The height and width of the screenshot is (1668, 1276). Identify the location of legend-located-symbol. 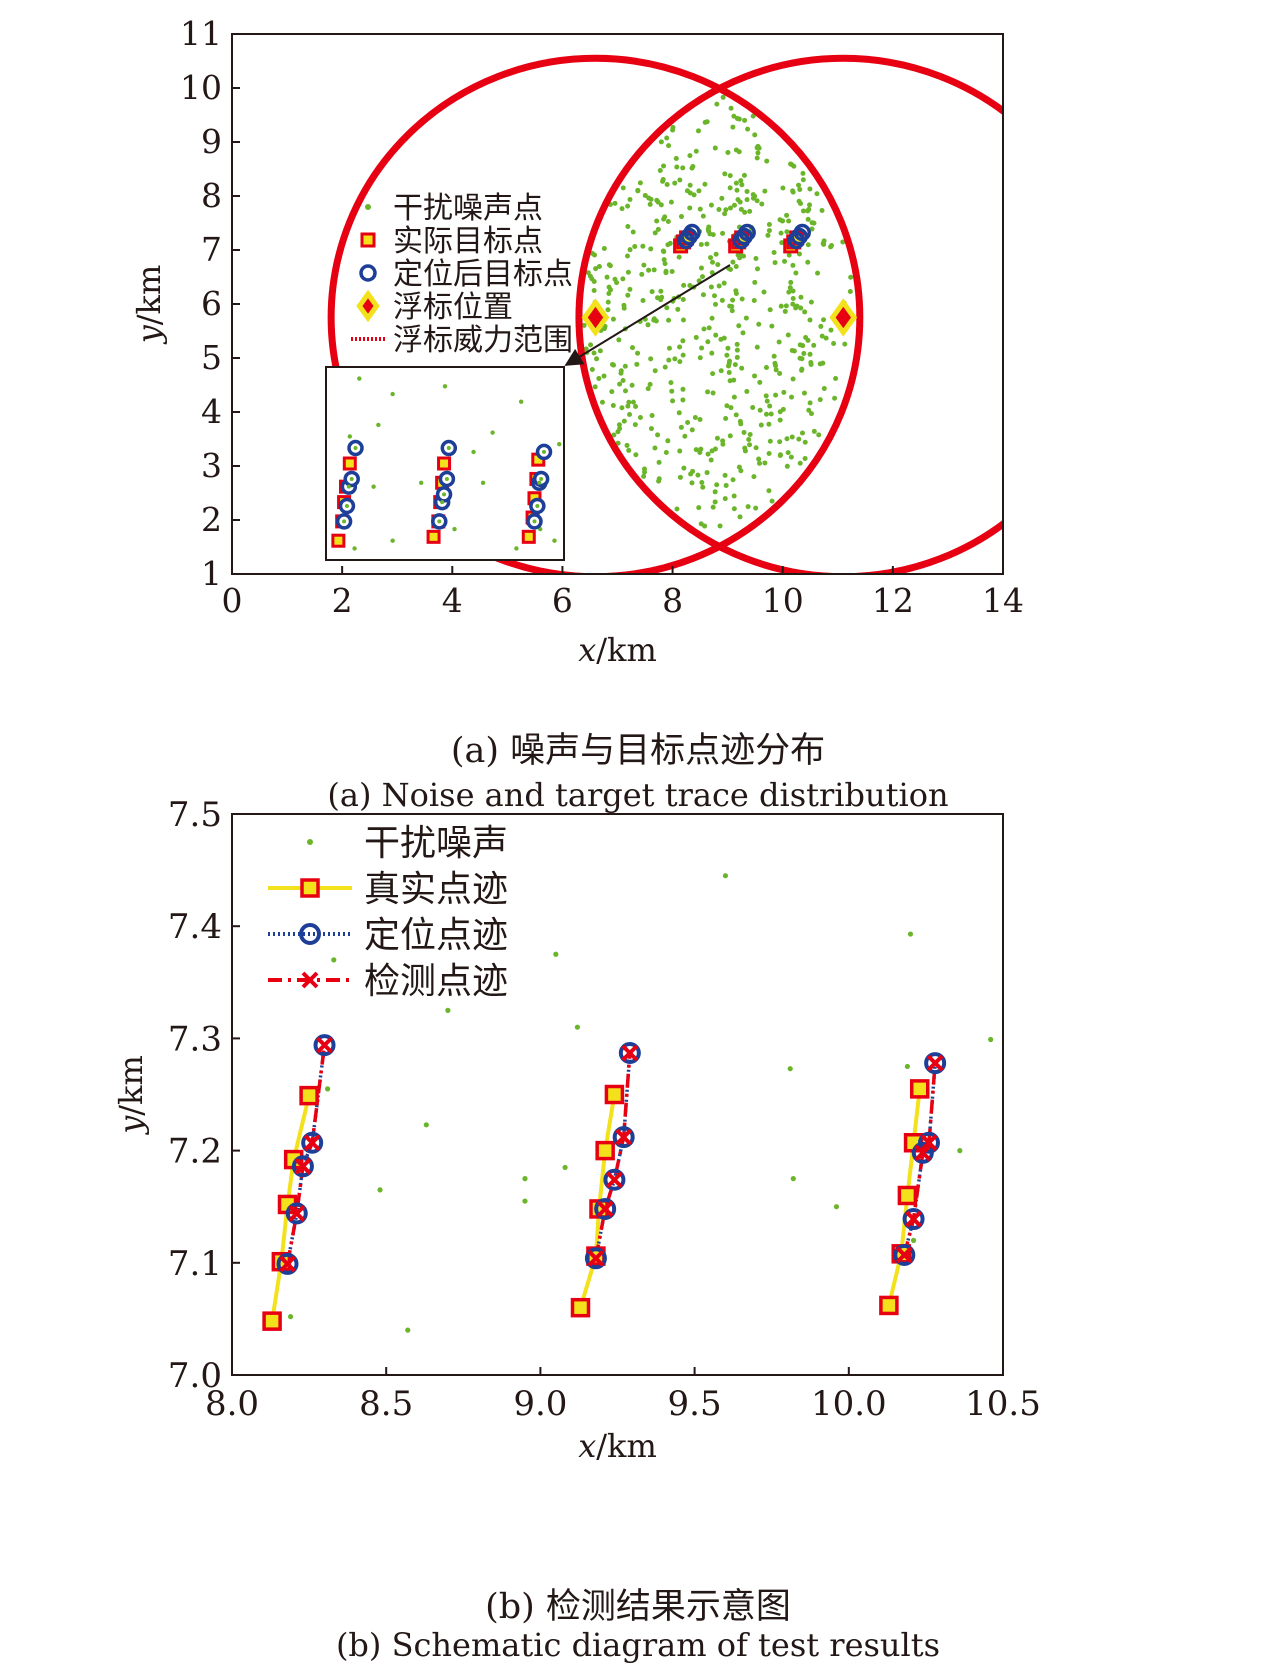
(368, 273).